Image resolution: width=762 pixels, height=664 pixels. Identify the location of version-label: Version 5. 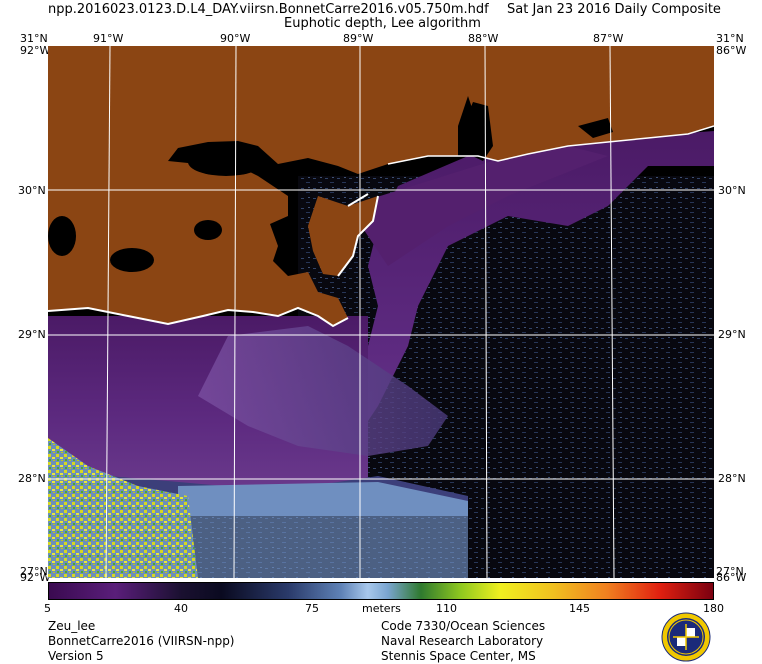
(76, 656).